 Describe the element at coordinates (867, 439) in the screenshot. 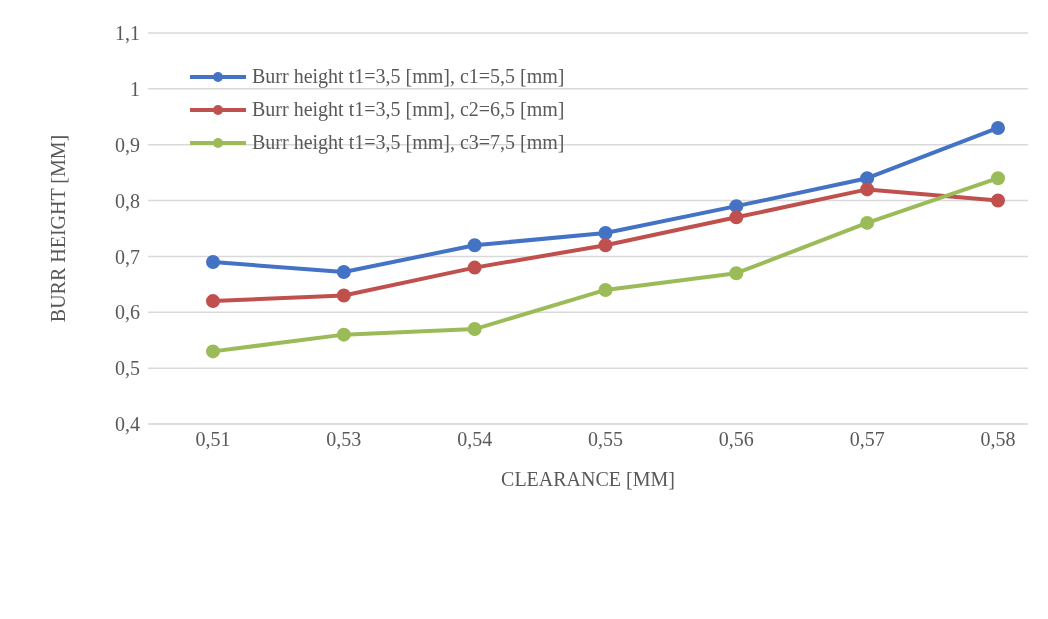

I see `x-tick-label: 0,57` at that location.